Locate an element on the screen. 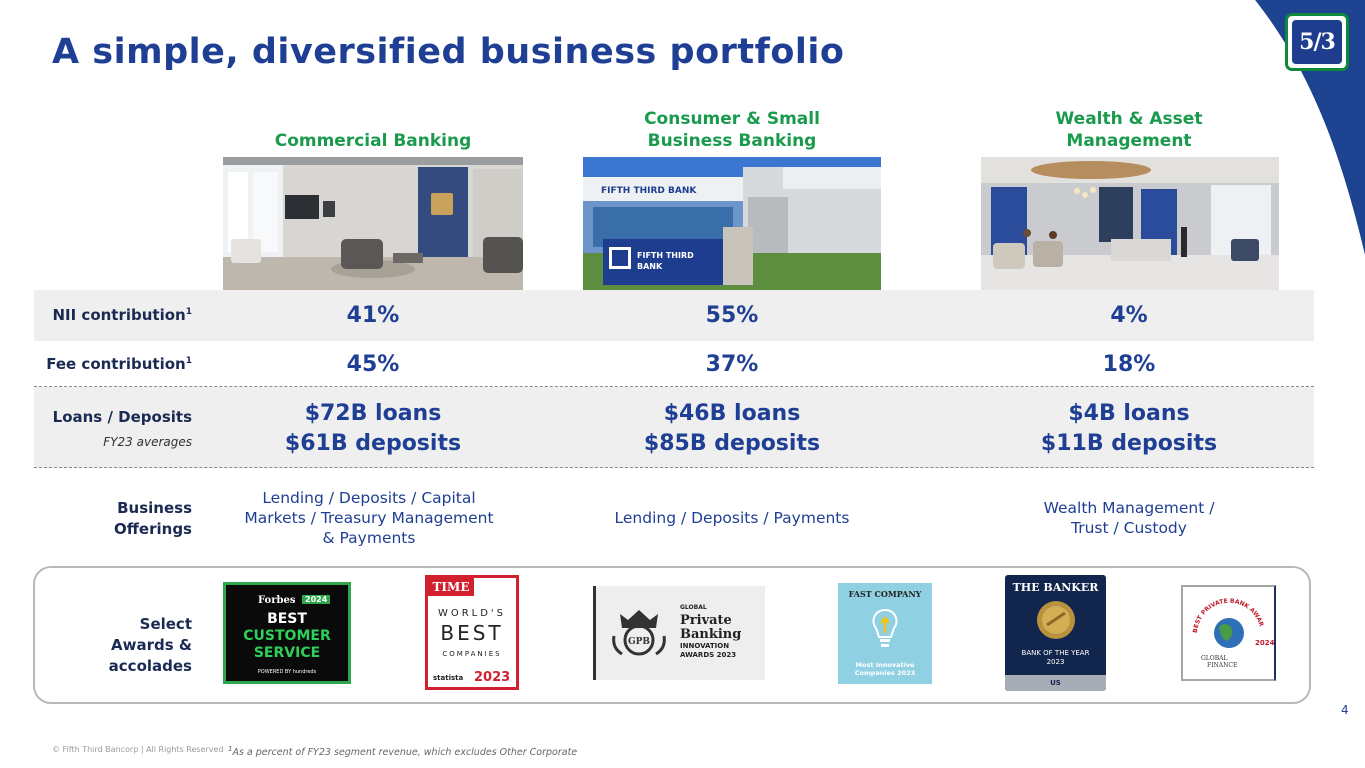  fee-consumer: 37% is located at coordinates (732, 364).